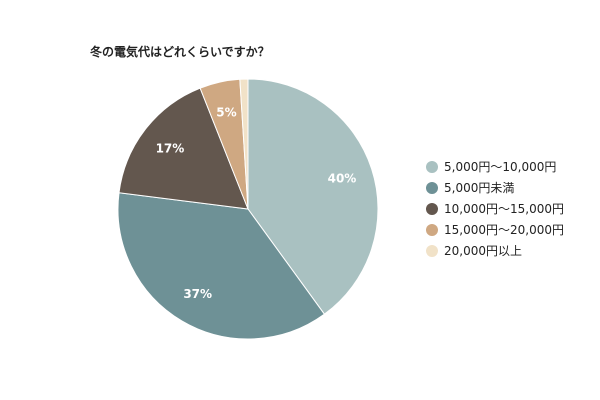  What do you see at coordinates (170, 148) in the screenshot?
I see `slice-value-label: 17%` at bounding box center [170, 148].